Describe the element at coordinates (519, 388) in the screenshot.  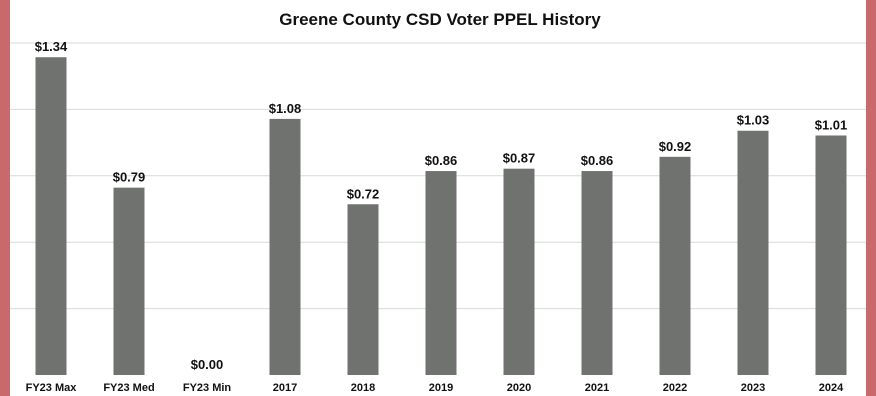
I see `x-tick-label: 2020` at that location.